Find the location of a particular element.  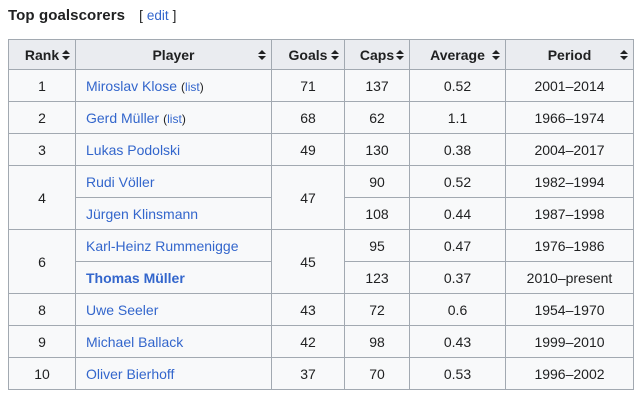

player-link: Michael Ballack is located at coordinates (135, 341).